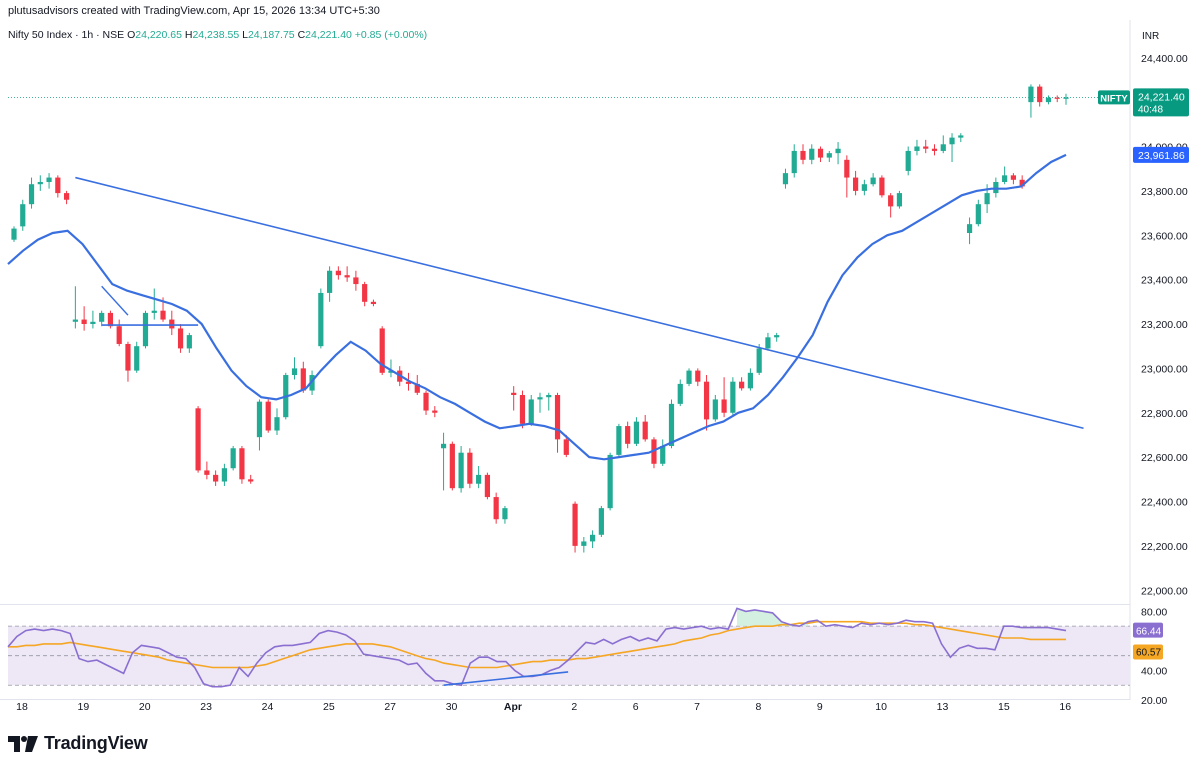 This screenshot has height=768, width=1200. What do you see at coordinates (115, 300) in the screenshot?
I see `fan-line` at bounding box center [115, 300].